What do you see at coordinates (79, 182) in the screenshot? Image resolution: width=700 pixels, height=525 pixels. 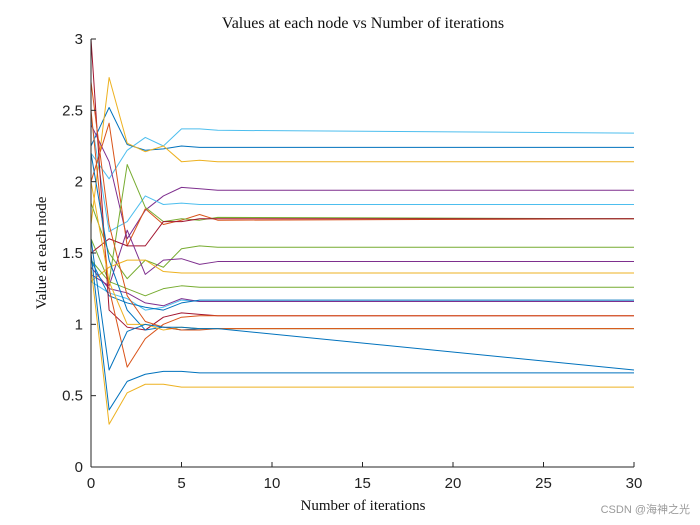 I see `y-tick-label-2: 2` at bounding box center [79, 182].